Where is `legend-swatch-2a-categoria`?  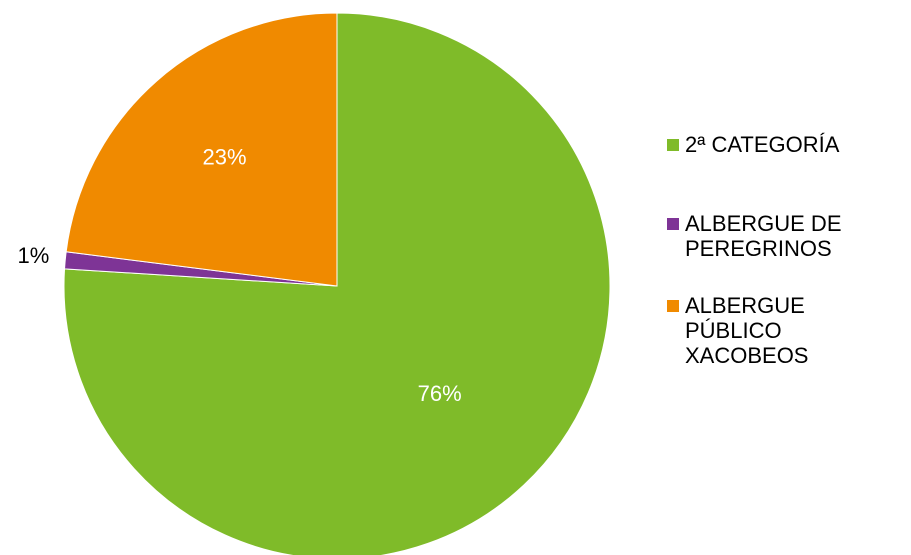 legend-swatch-2a-categoria is located at coordinates (673, 145).